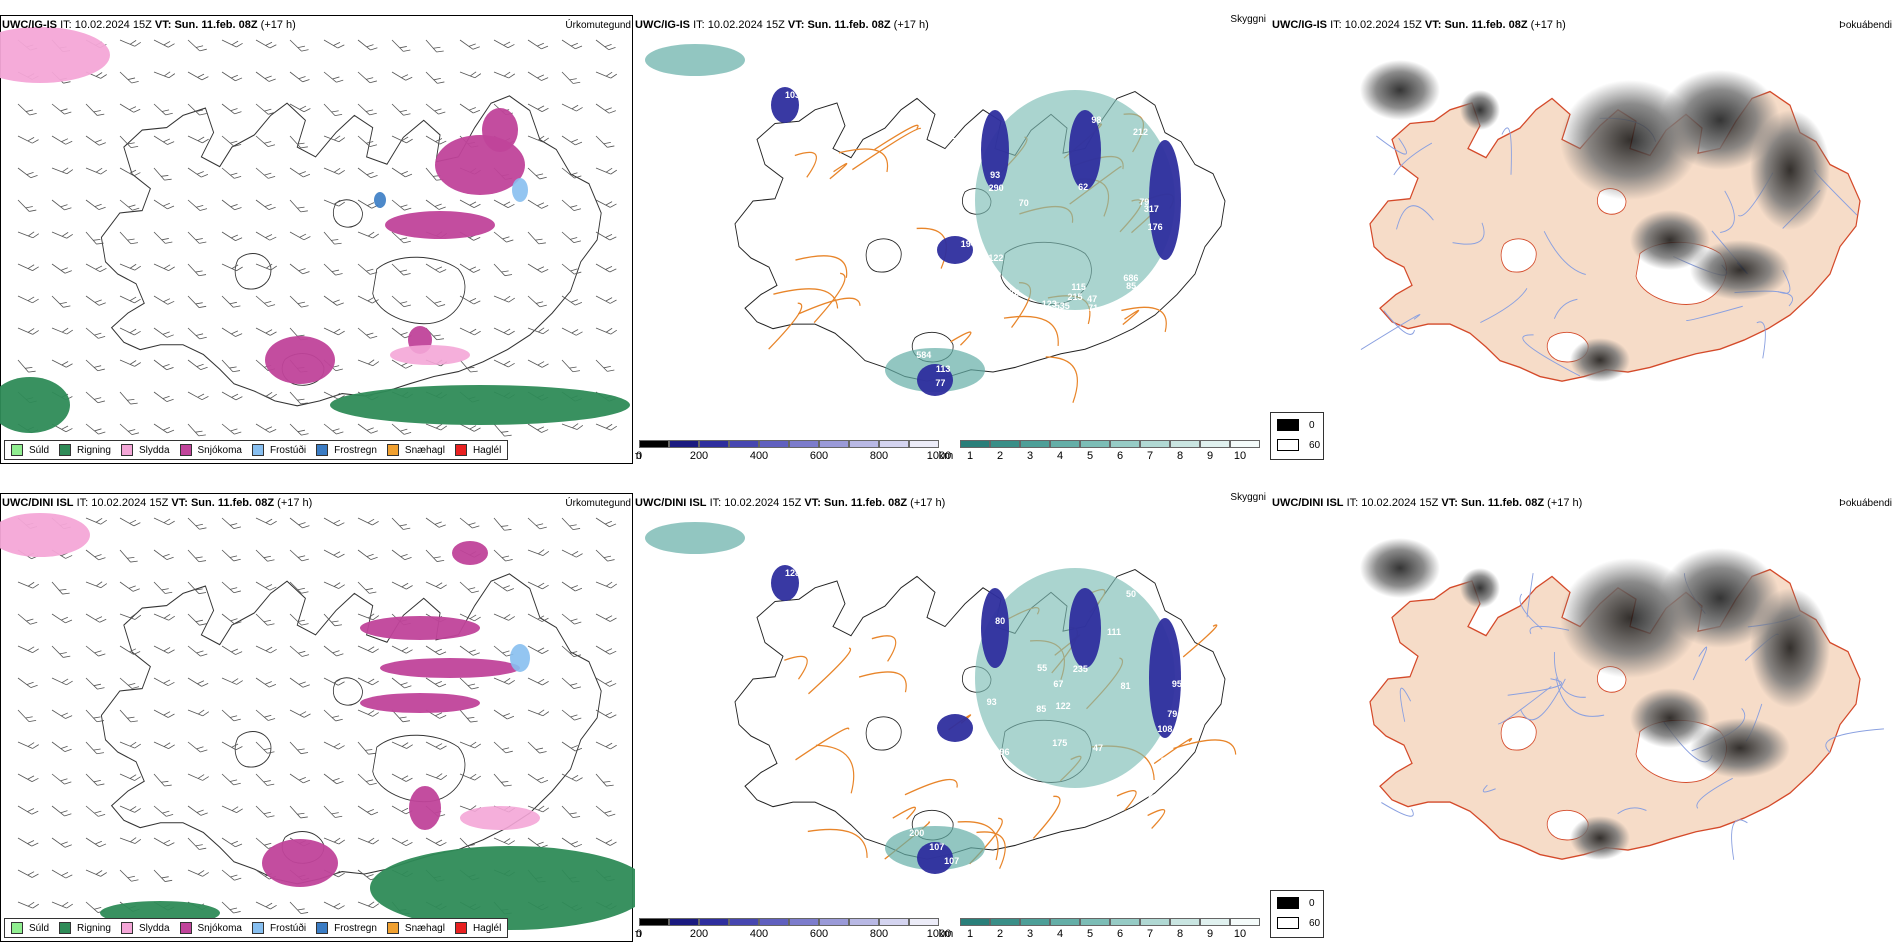 This screenshot has width=1900, height=950. I want to click on valid-time-value: Sun. 11.feb. 08Z, so click(216, 25).